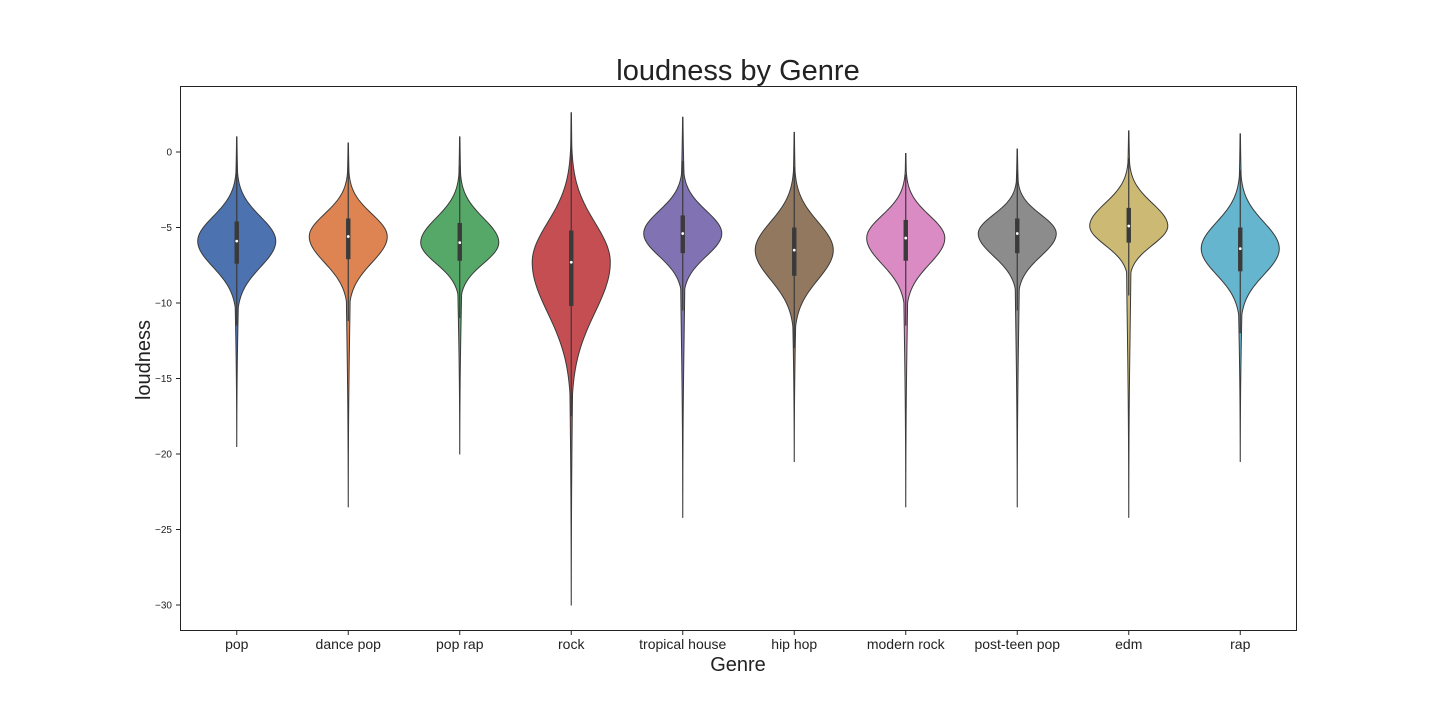  Describe the element at coordinates (1240, 644) in the screenshot. I see `x-tick-label: rap` at that location.